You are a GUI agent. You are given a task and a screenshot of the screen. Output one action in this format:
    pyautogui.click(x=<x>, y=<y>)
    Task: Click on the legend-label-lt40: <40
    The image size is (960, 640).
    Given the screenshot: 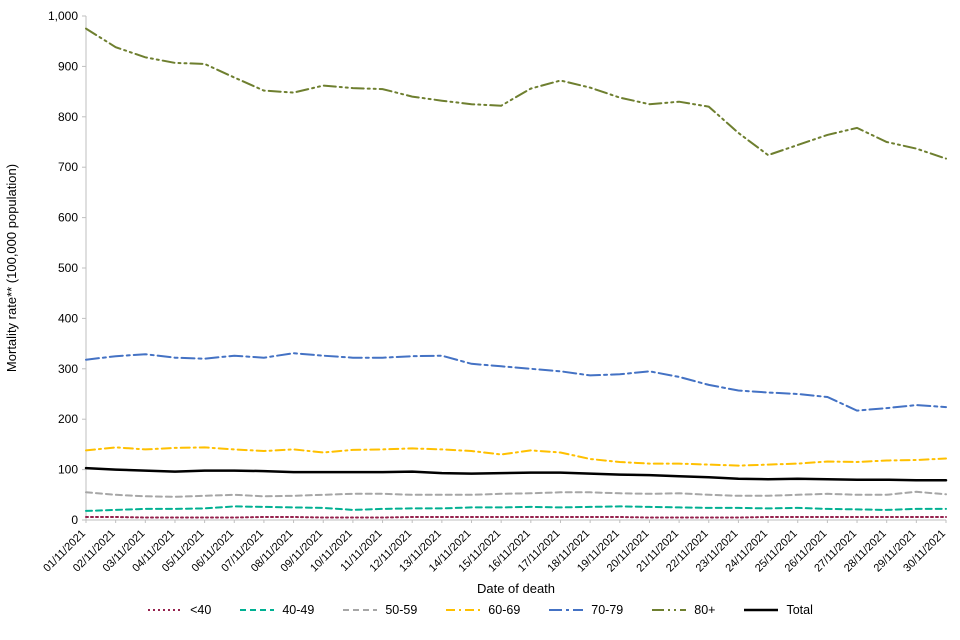 What is the action you would take?
    pyautogui.click(x=201, y=610)
    